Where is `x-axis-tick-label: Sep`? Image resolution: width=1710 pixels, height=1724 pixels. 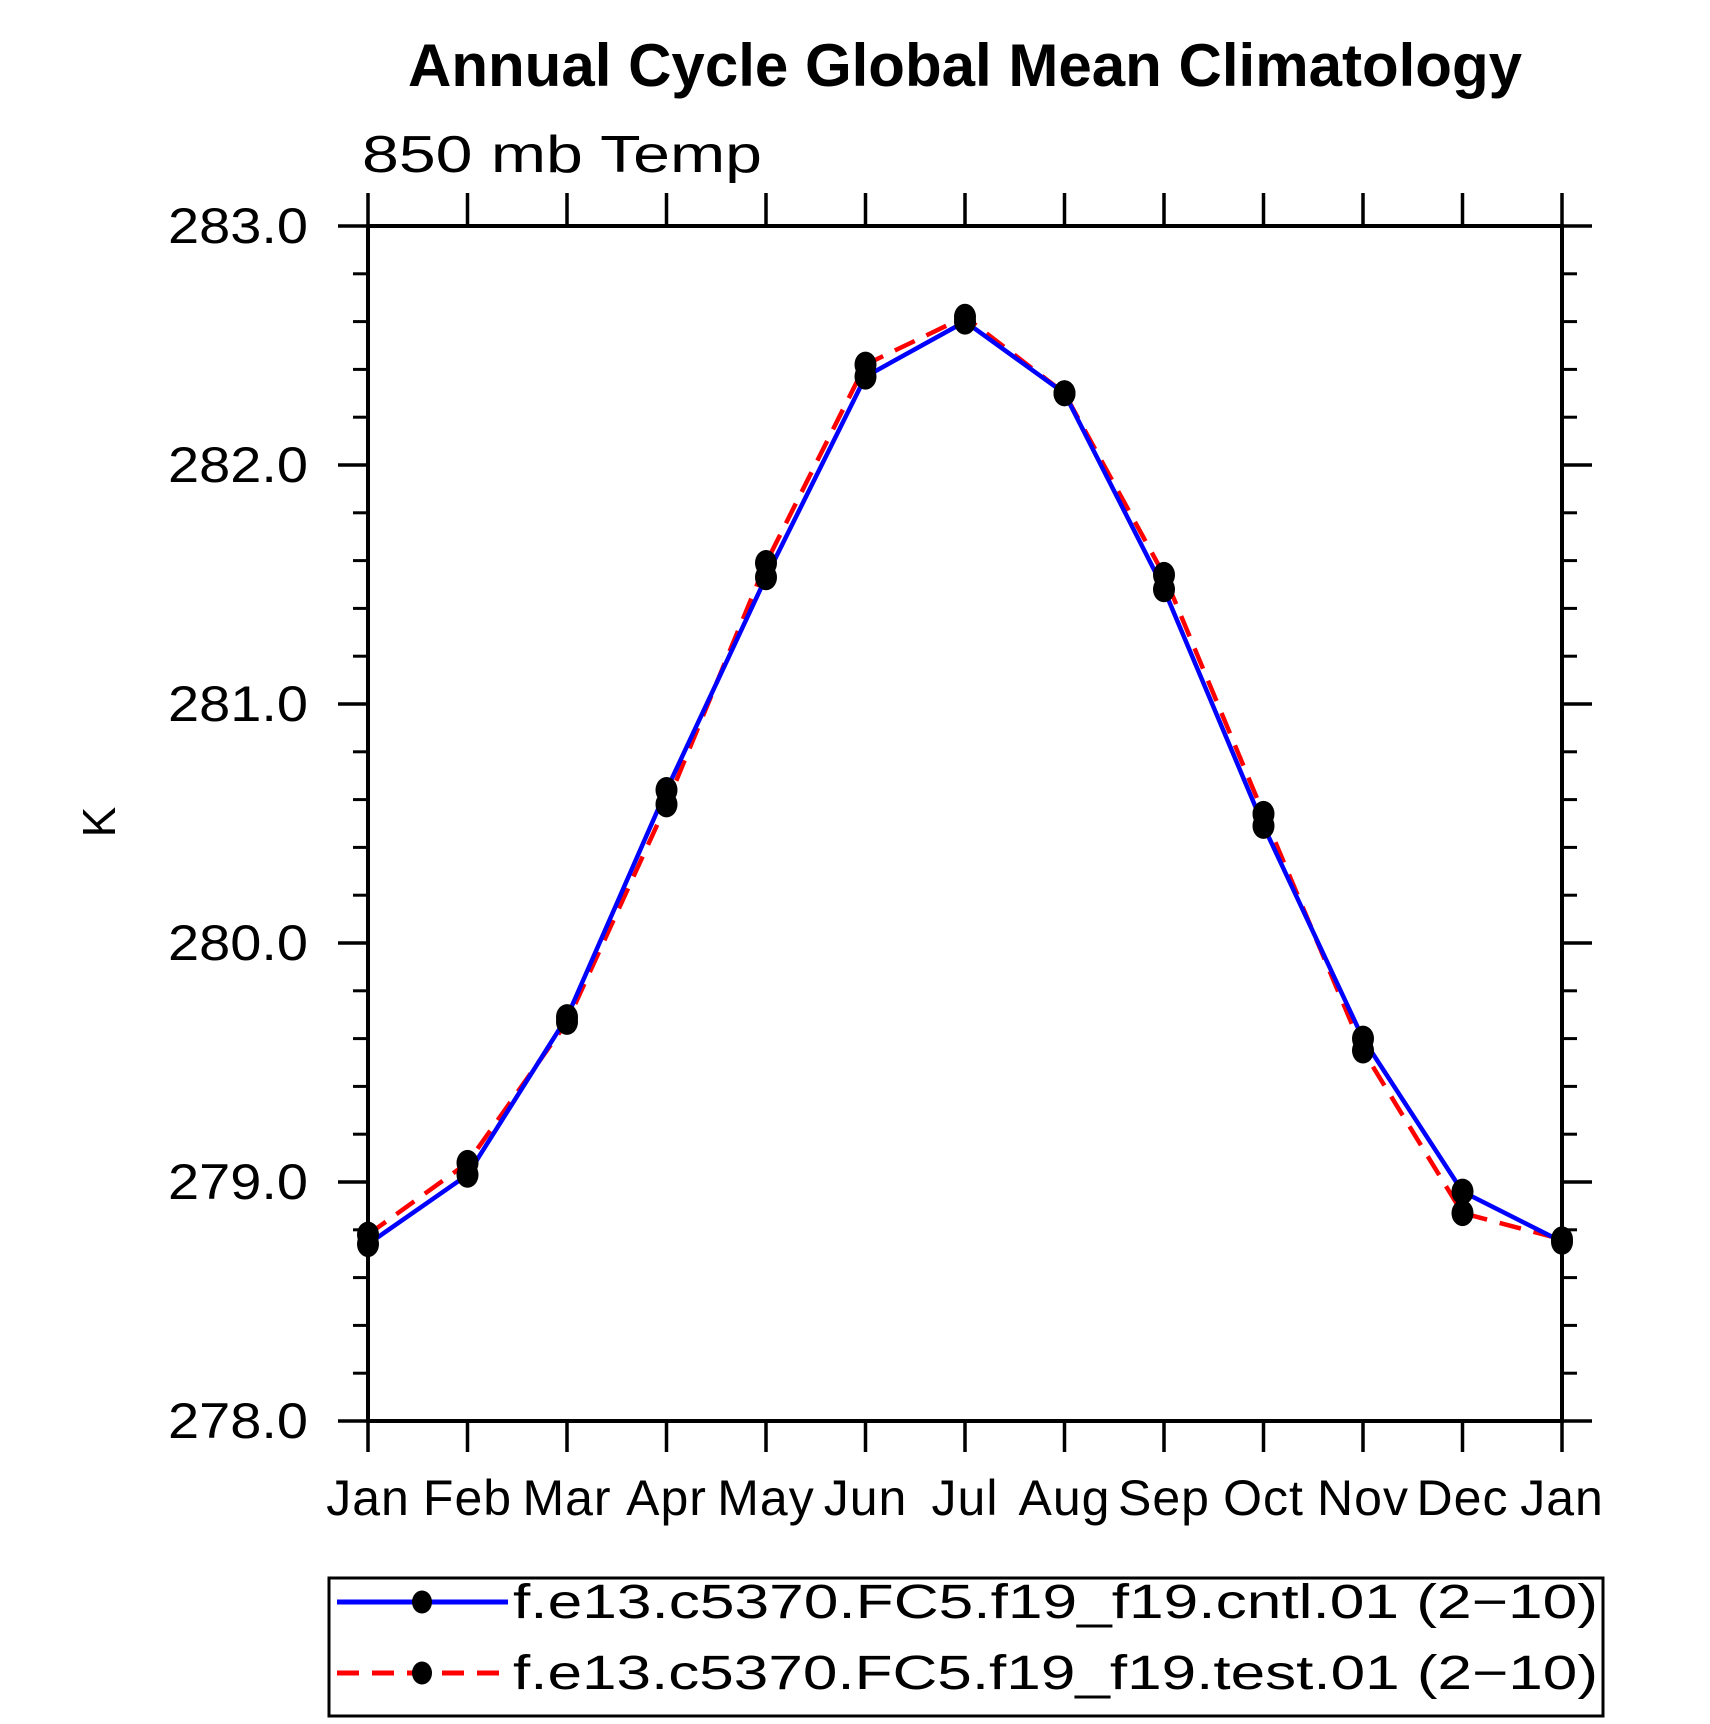 x-axis-tick-label: Sep is located at coordinates (1164, 1498).